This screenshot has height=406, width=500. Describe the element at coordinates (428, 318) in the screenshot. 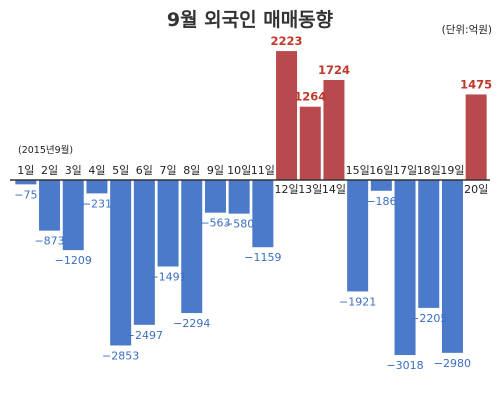

I see `value-label: −2205` at that location.